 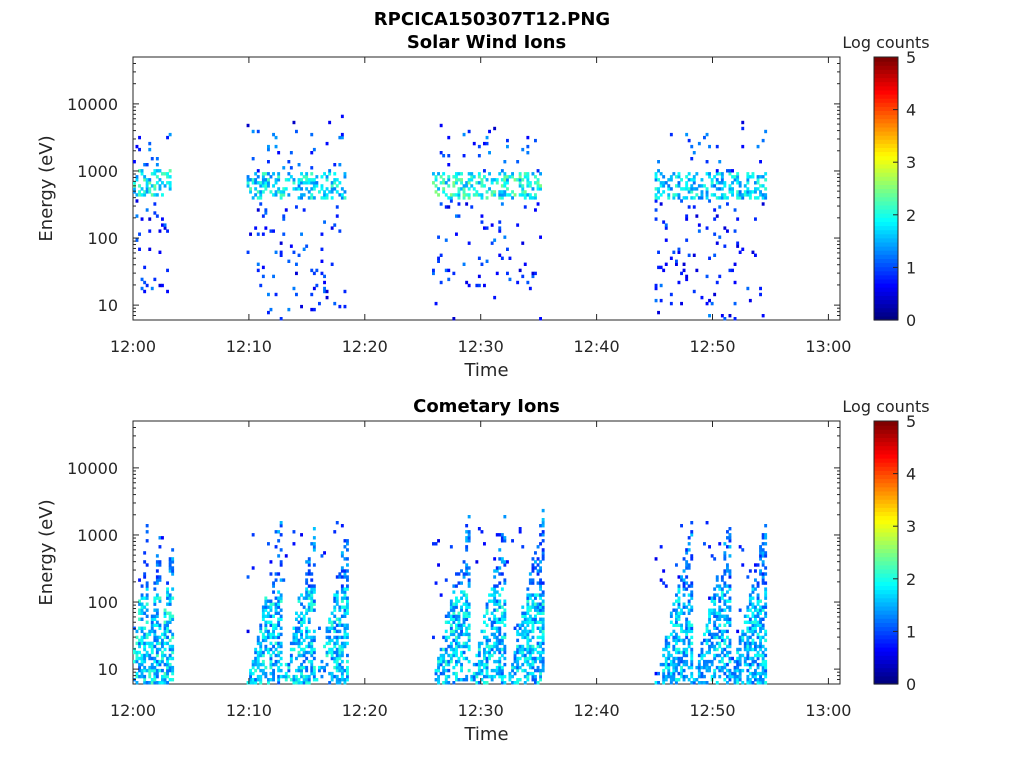 I want to click on sw-x-tick-label: 12:30, so click(x=481, y=346).